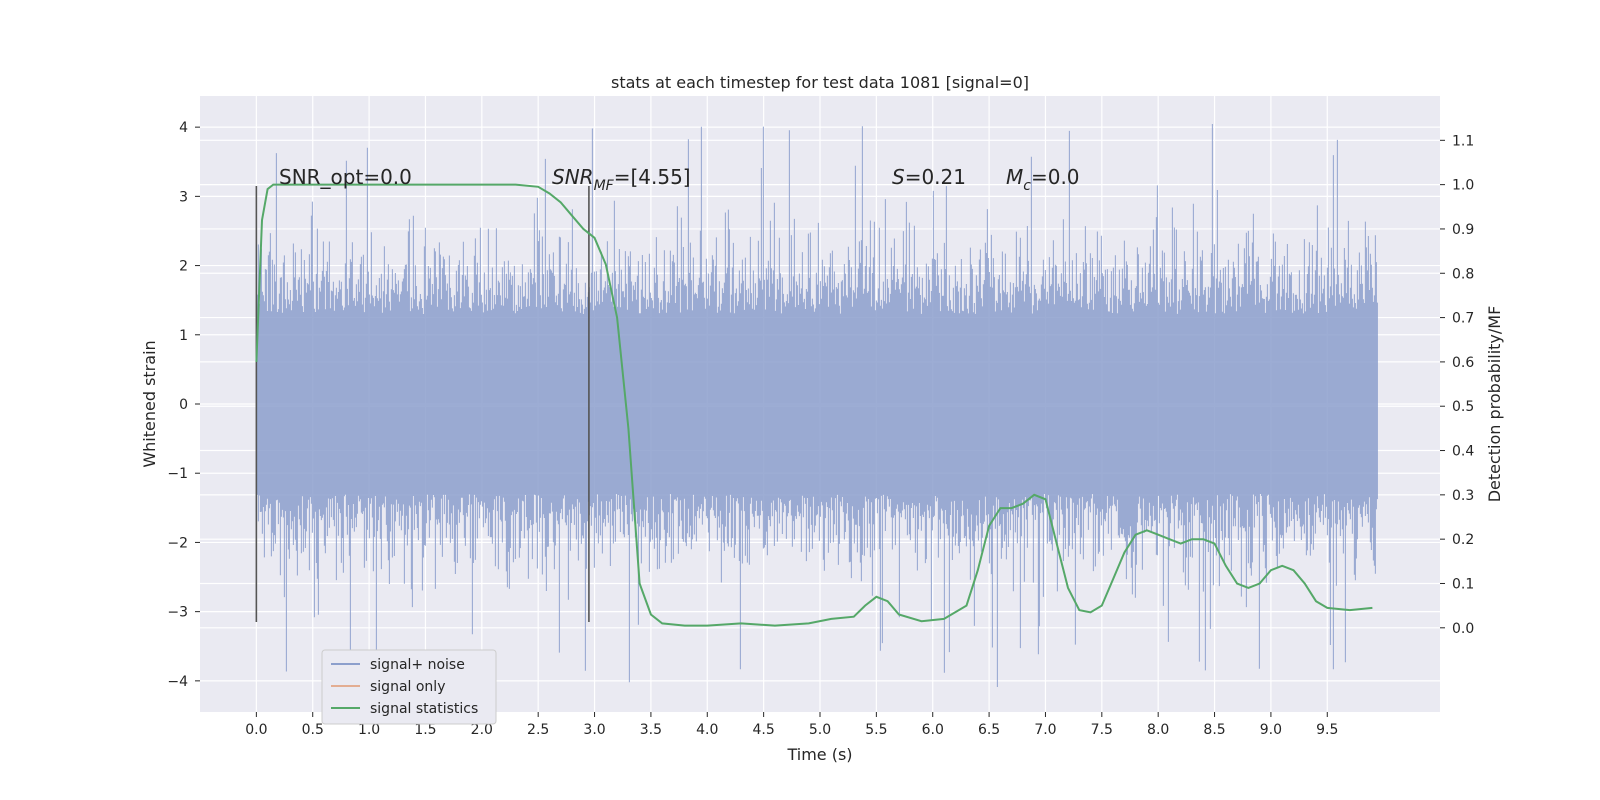  I want to click on y2-tick-label: 1.0, so click(1463, 186).